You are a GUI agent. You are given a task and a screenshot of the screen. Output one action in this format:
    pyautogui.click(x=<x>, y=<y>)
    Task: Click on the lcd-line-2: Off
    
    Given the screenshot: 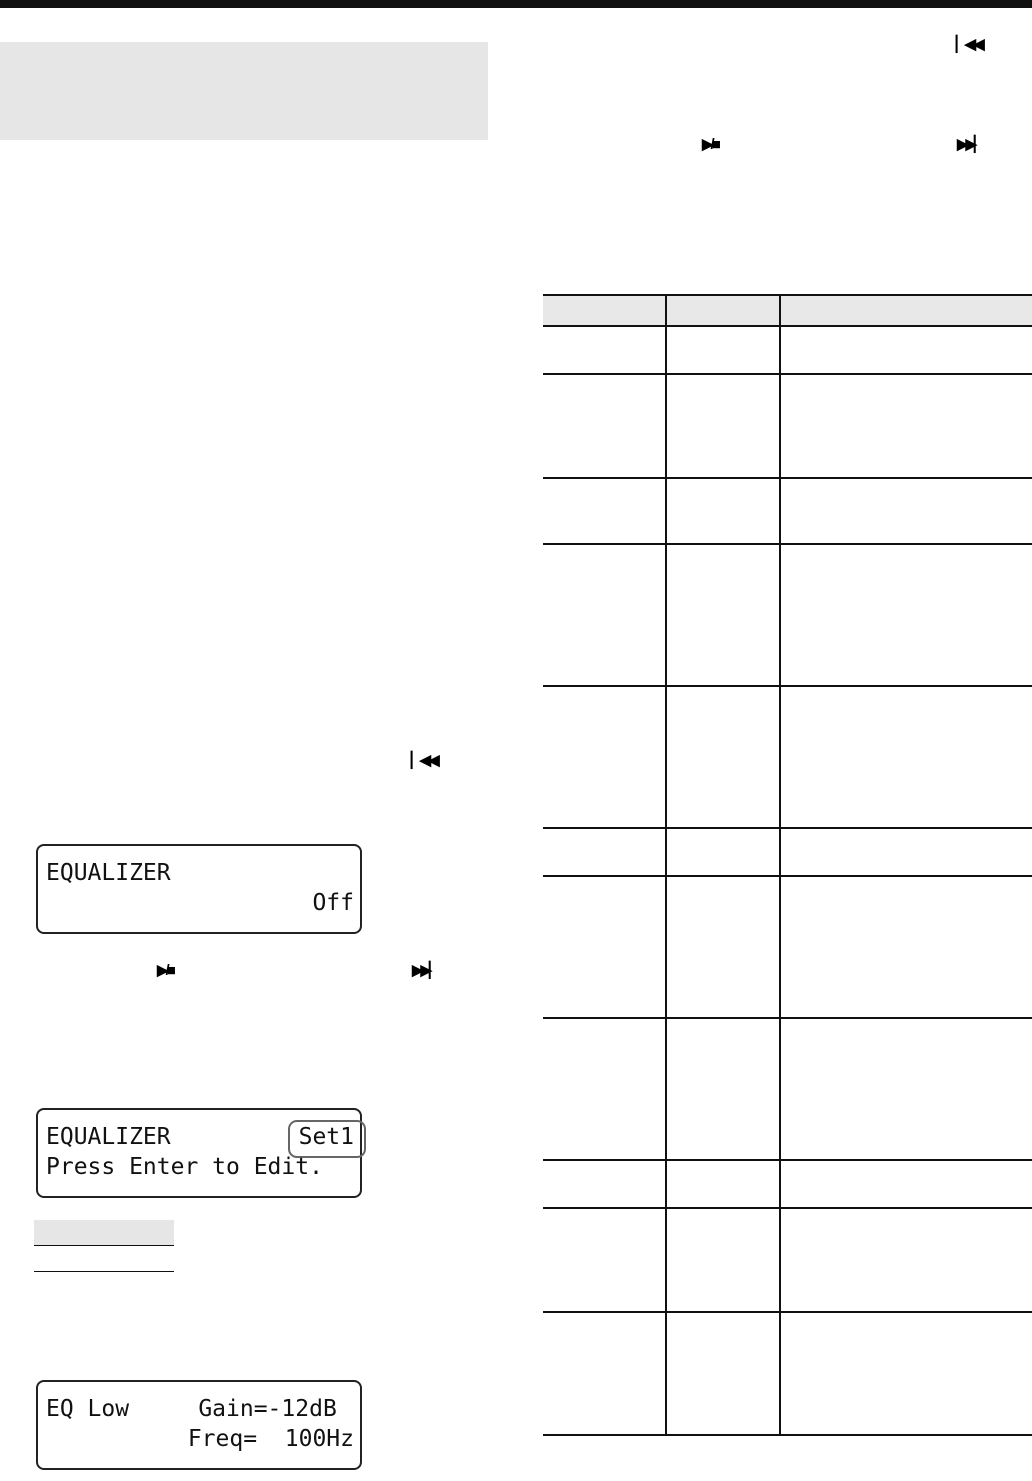 What is the action you would take?
    pyautogui.click(x=333, y=903)
    